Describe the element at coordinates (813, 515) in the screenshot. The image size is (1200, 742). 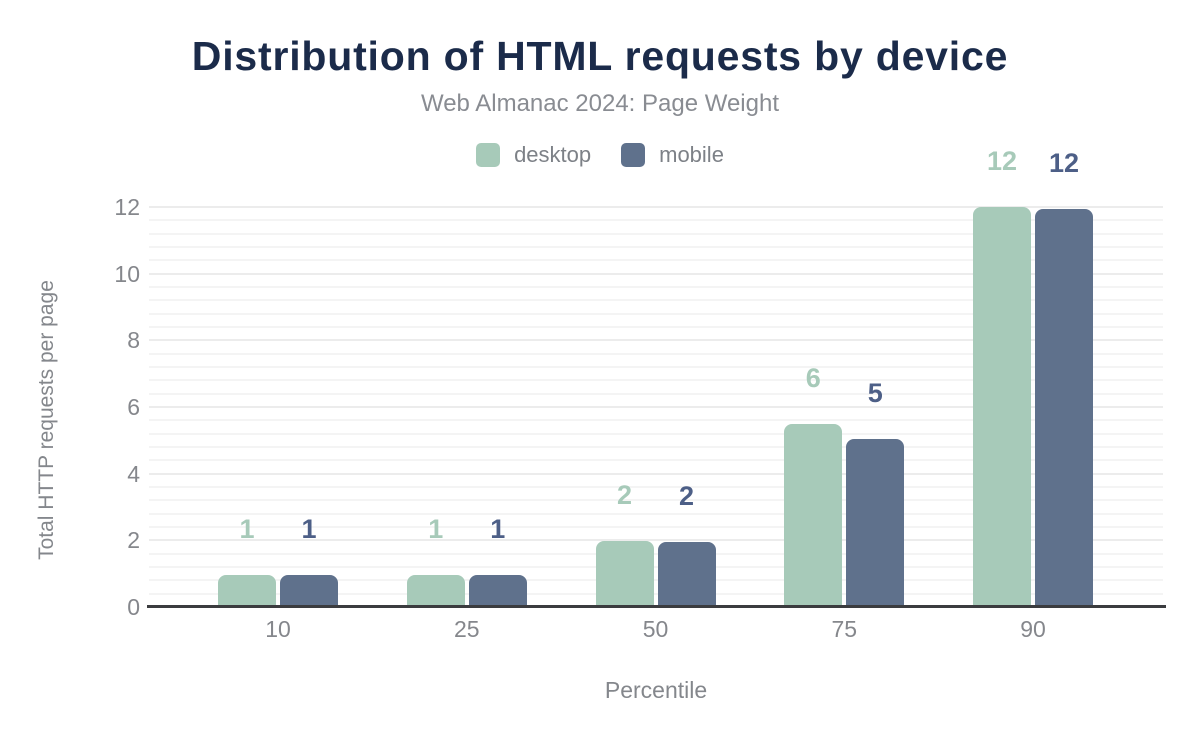
I see `bar-desktop-p75` at that location.